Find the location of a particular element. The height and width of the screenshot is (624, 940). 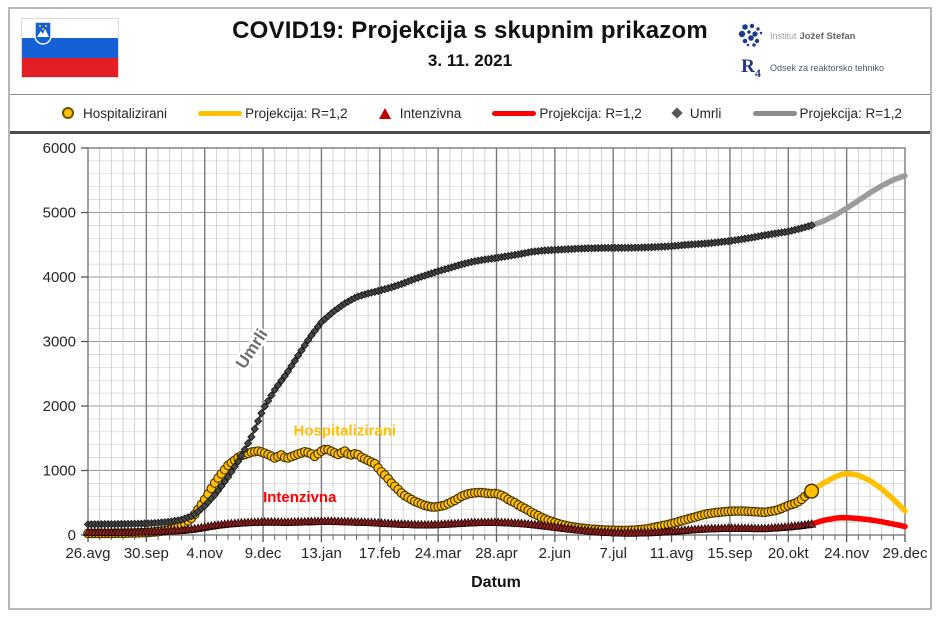

series-intenzivna is located at coordinates (450, 526).